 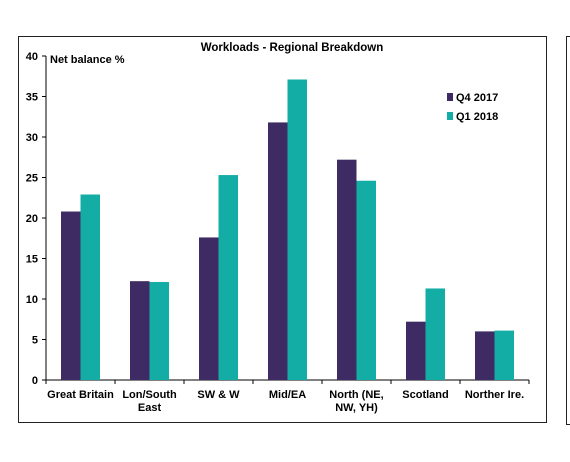 What do you see at coordinates (32, 98) in the screenshot?
I see `y-tick-label: 35` at bounding box center [32, 98].